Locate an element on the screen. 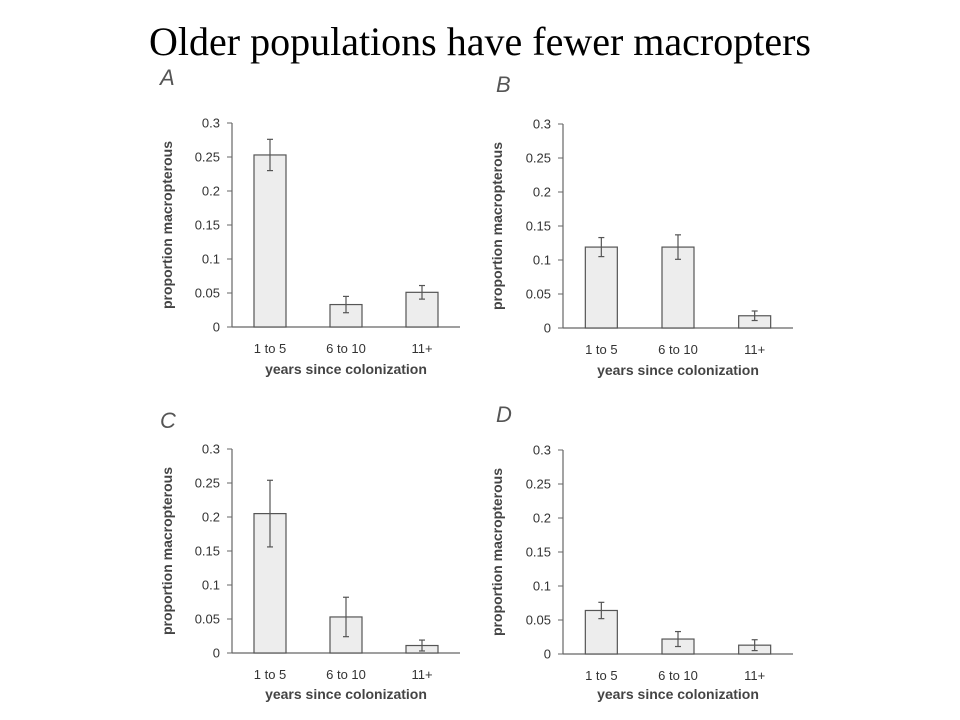 The width and height of the screenshot is (960, 720). panel-a-x-tick-label: 1 to 5 is located at coordinates (270, 348).